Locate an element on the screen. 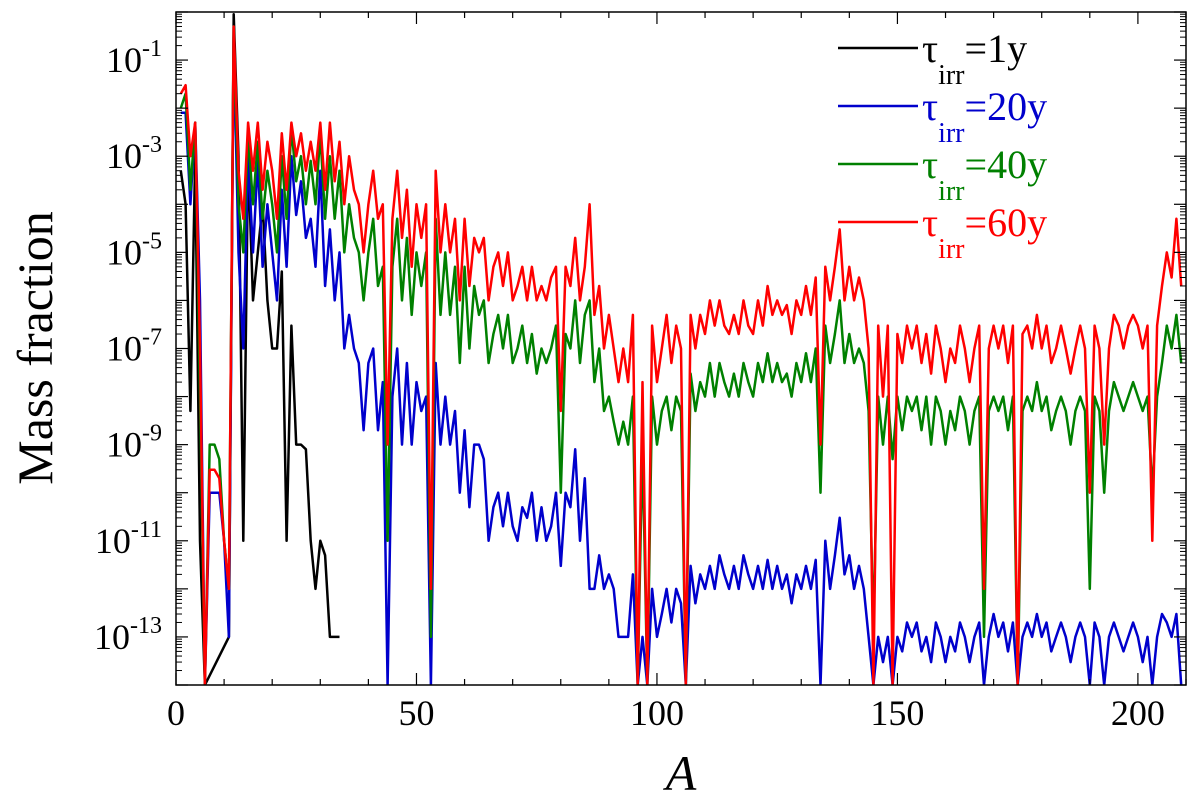 This screenshot has height=808, width=1200. legend-label-1: τirr=1y is located at coordinates (974, 58).